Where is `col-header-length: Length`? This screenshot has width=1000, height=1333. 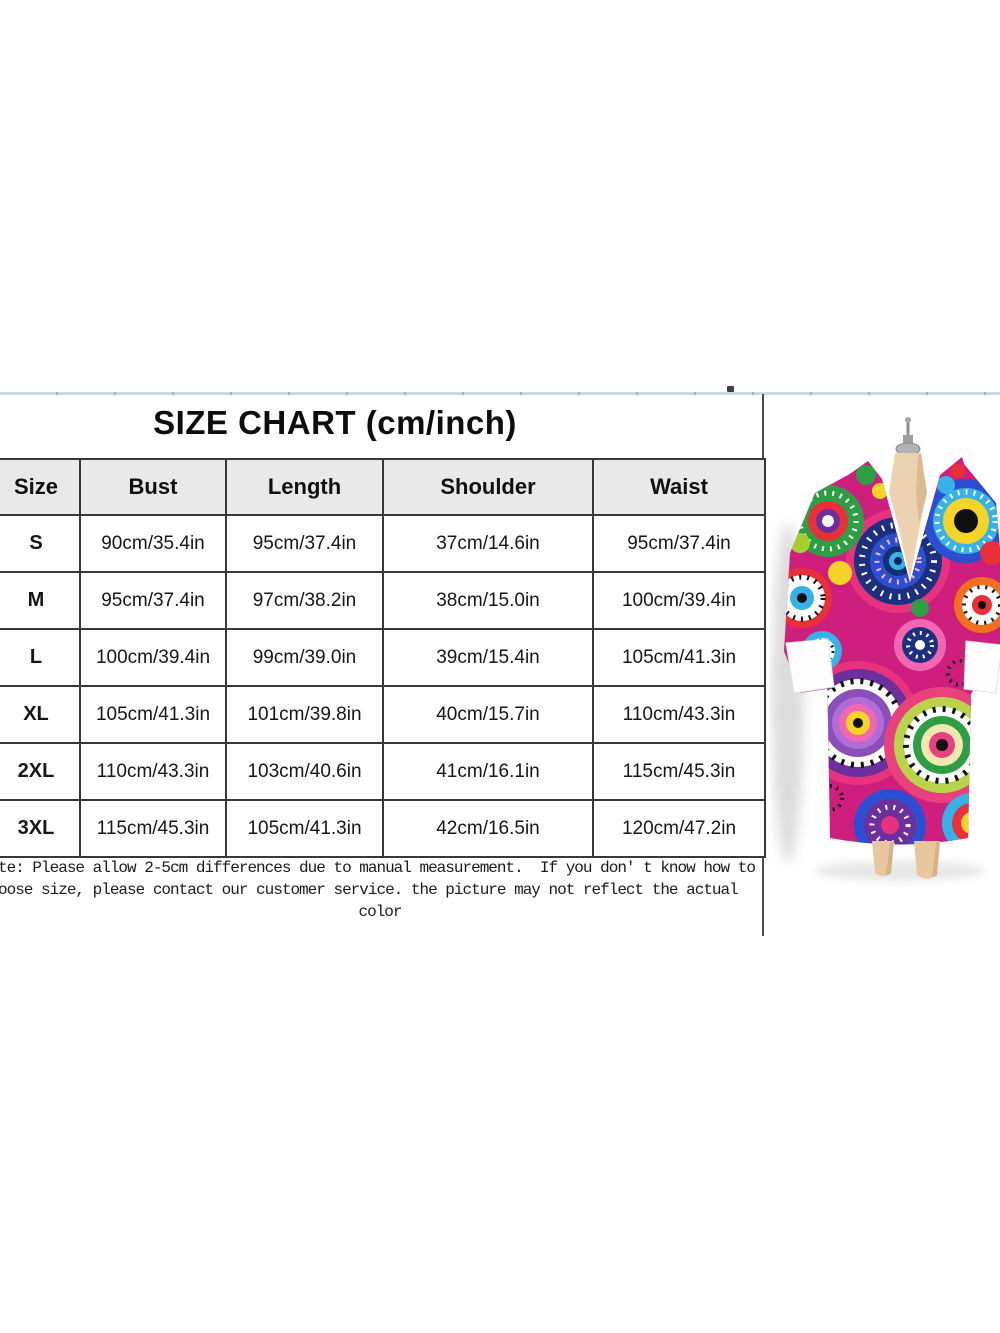
col-header-length: Length is located at coordinates (304, 487).